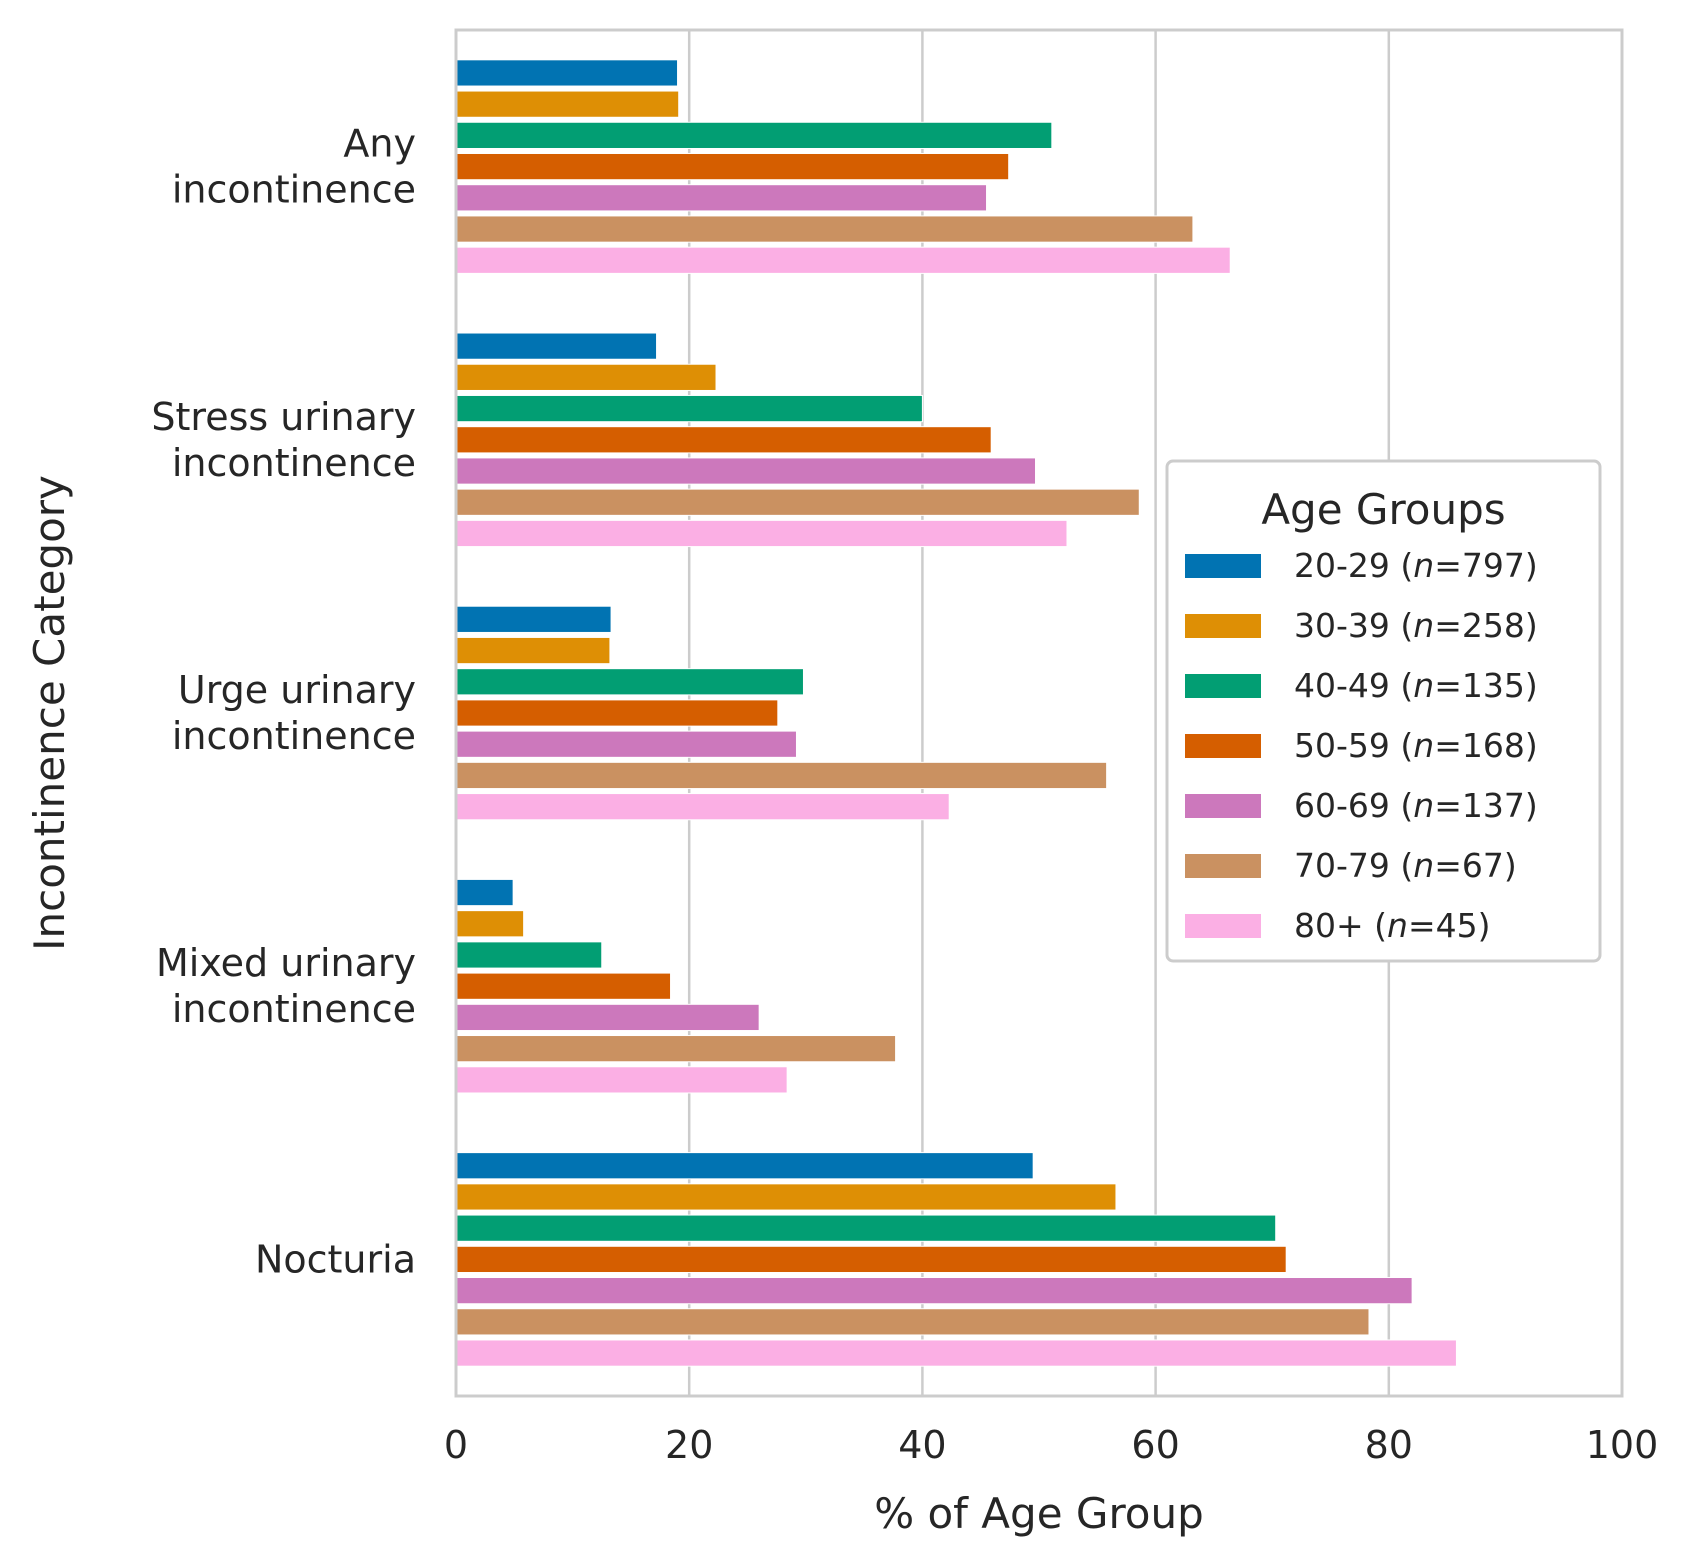  What do you see at coordinates (1039, 1513) in the screenshot?
I see `x-axis-label: % of Age Group` at bounding box center [1039, 1513].